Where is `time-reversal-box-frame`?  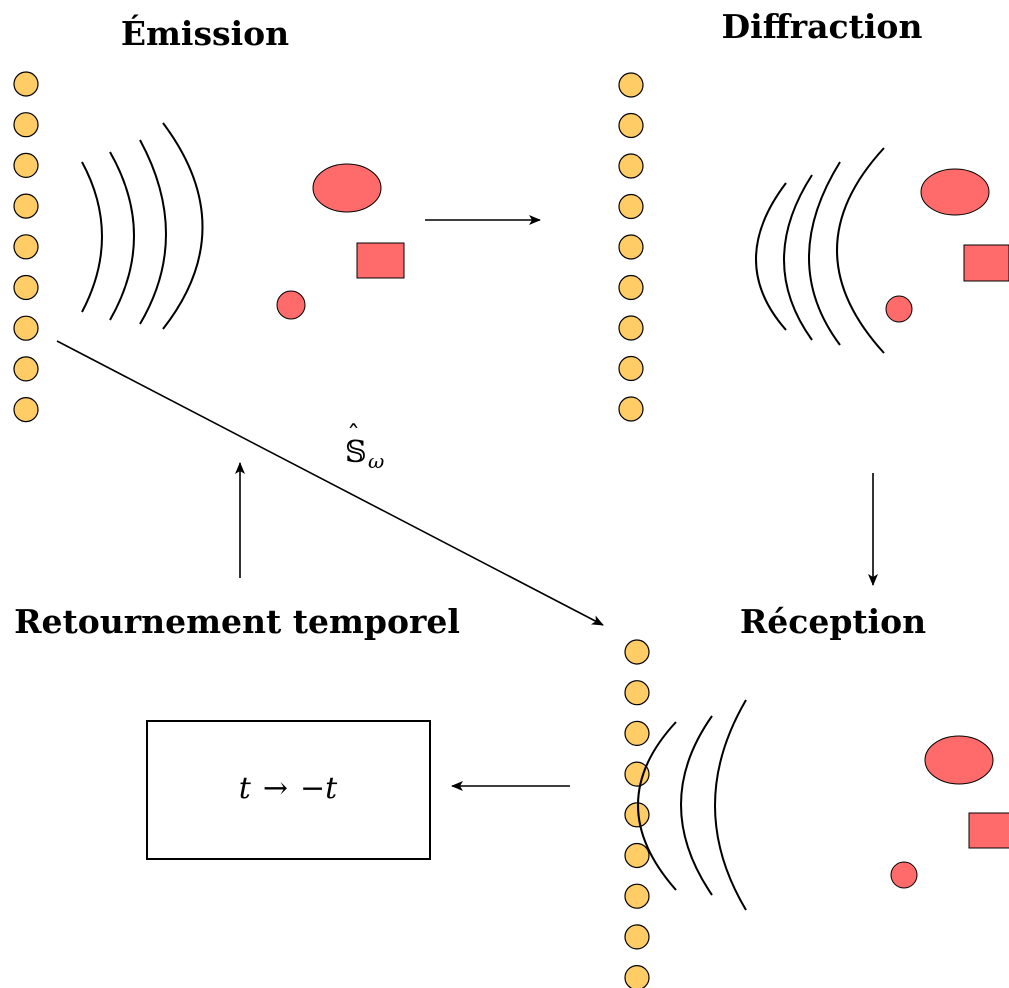 time-reversal-box-frame is located at coordinates (288, 790).